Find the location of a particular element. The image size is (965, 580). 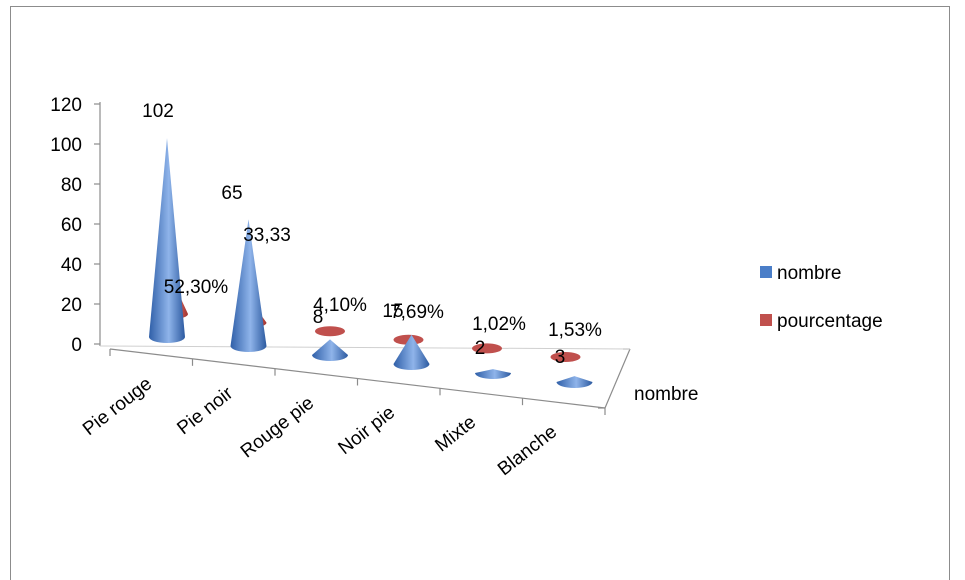

data-label-pourcentage: 1,53% is located at coordinates (575, 330).